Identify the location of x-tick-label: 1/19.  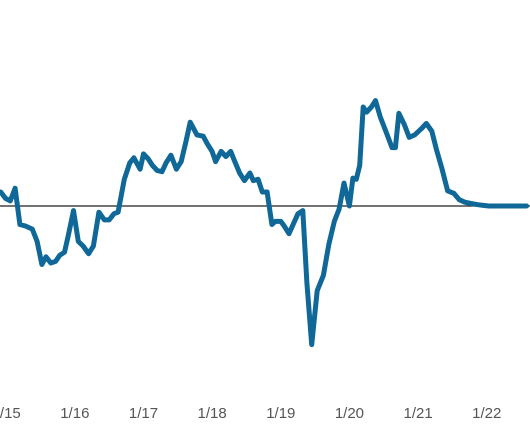
(280, 413).